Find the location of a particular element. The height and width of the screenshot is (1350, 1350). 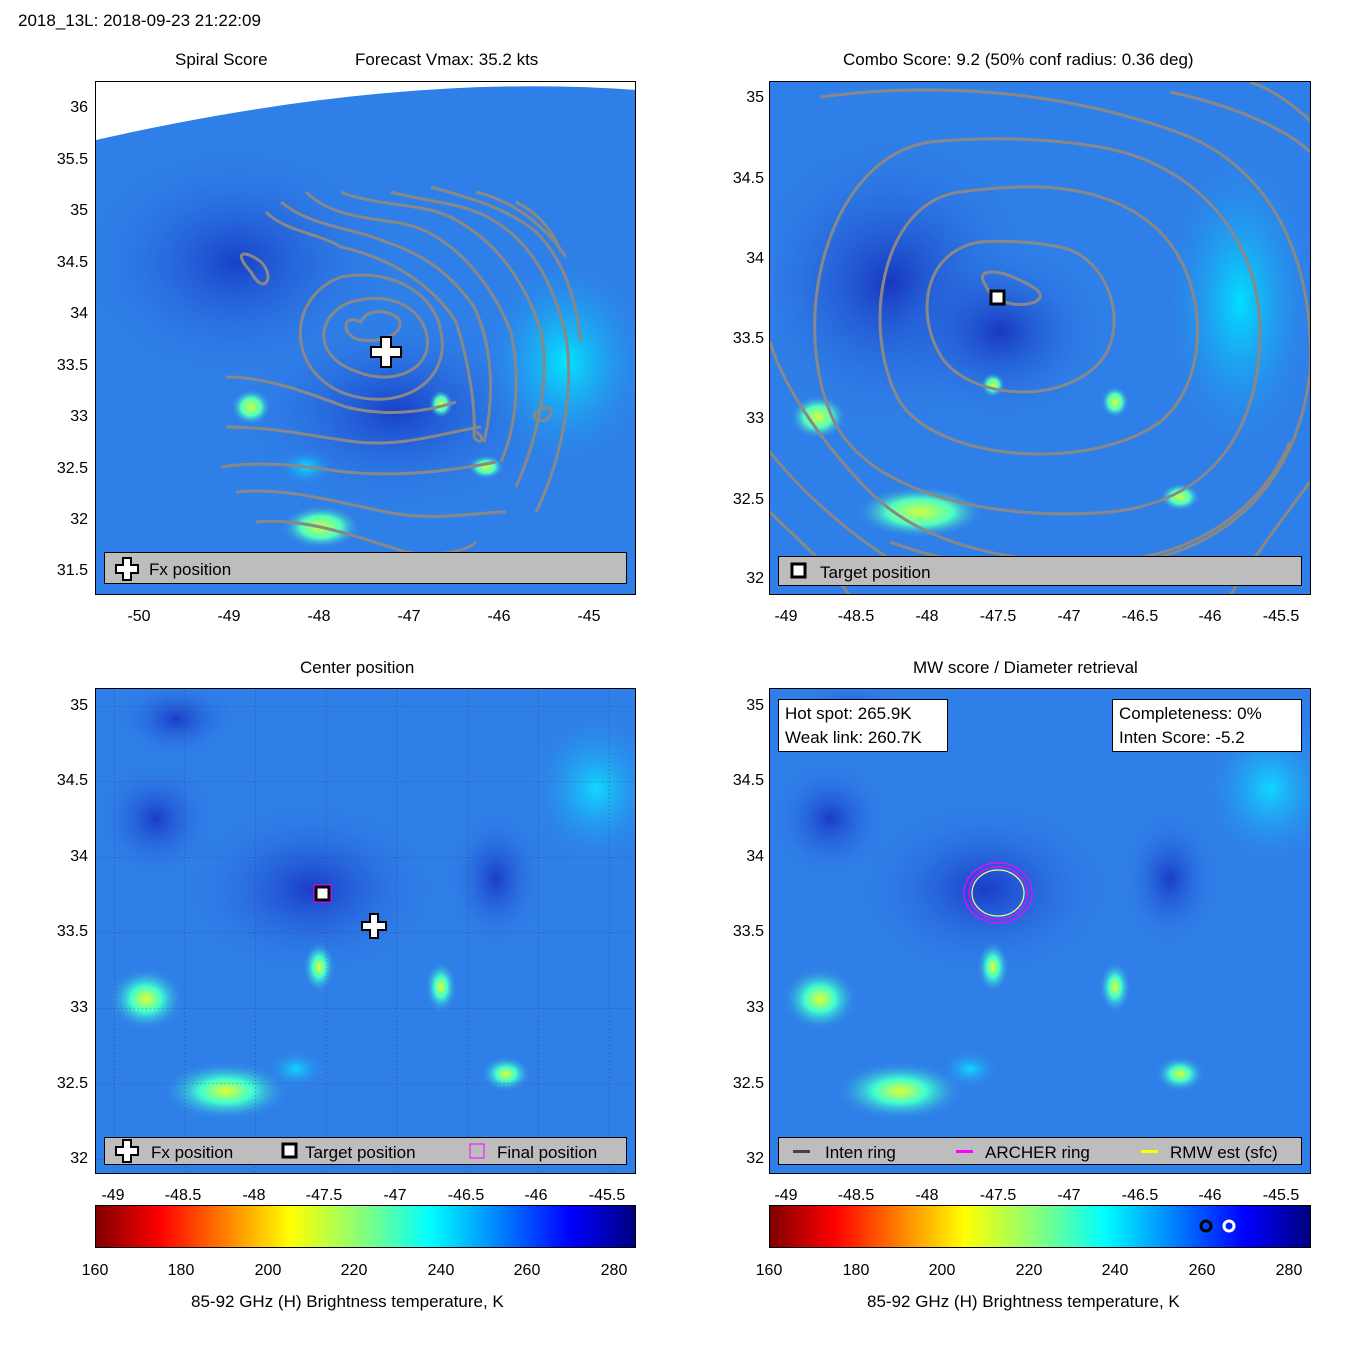

archer-ring-label: ARCHER ring is located at coordinates (1037, 1152).